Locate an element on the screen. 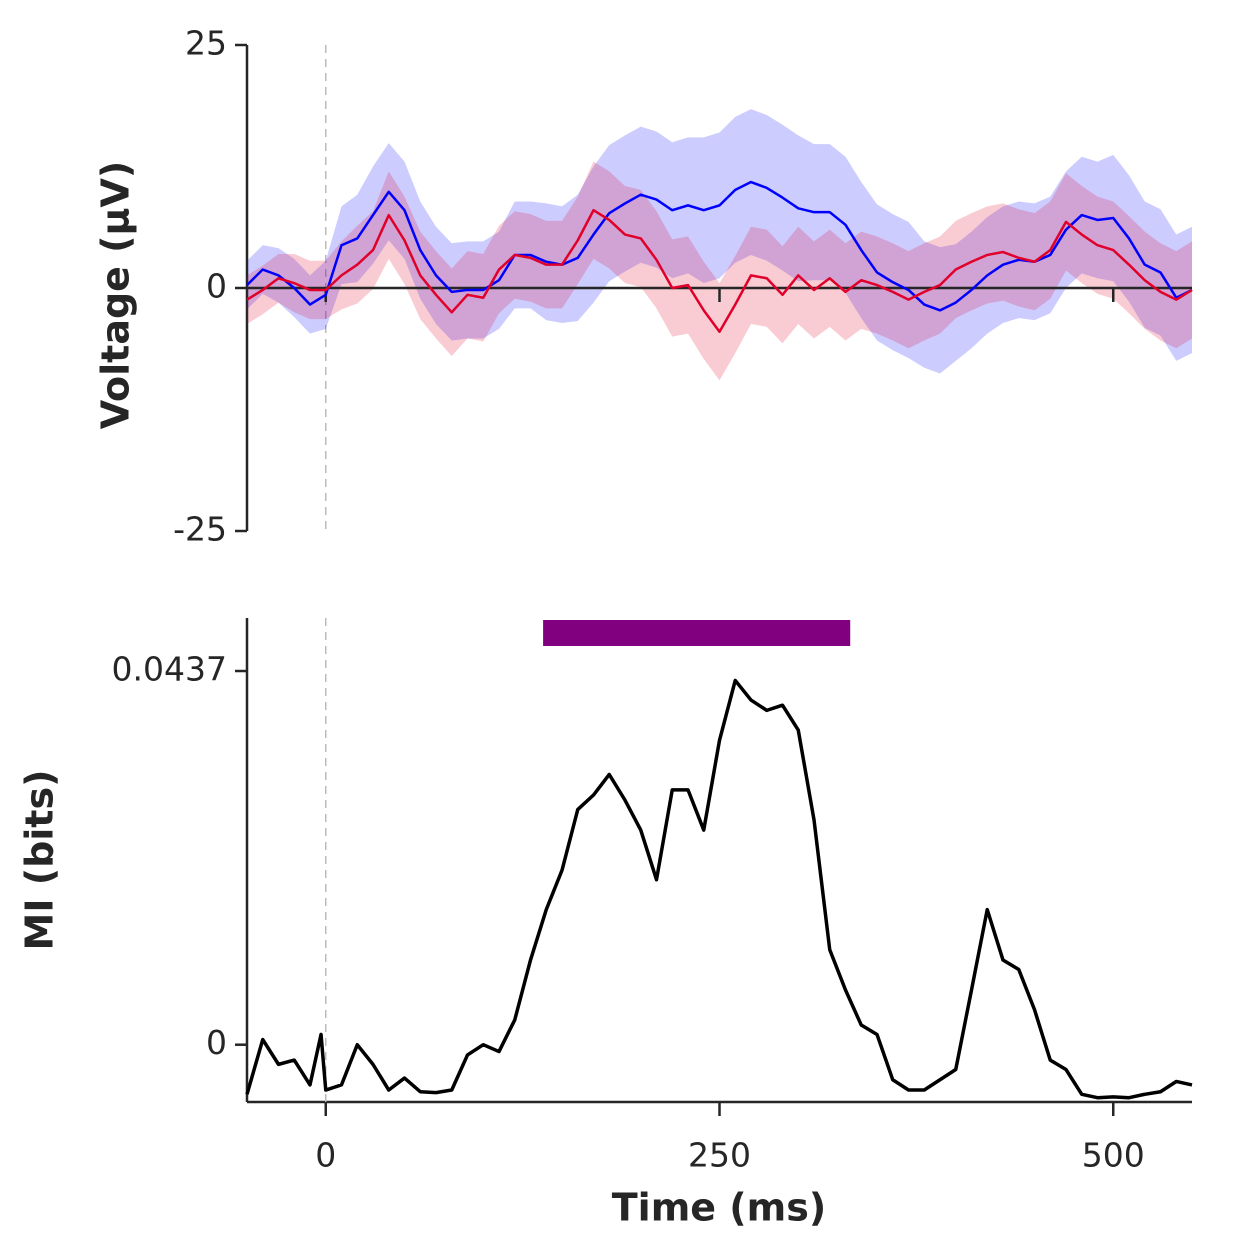 The image size is (1250, 1250). significance-bar is located at coordinates (697, 633).